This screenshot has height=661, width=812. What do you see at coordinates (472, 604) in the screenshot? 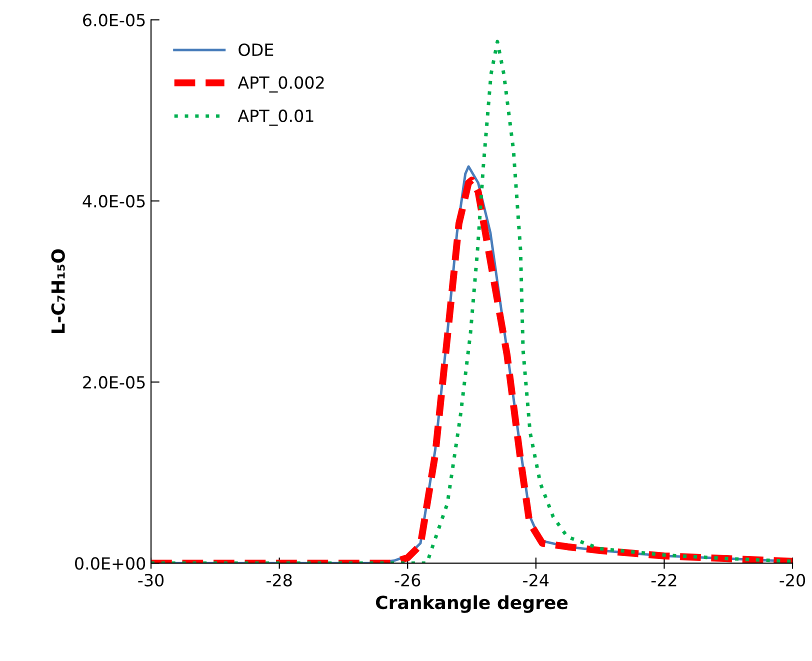
I see `x-axis-title: Crankangle degree` at bounding box center [472, 604].